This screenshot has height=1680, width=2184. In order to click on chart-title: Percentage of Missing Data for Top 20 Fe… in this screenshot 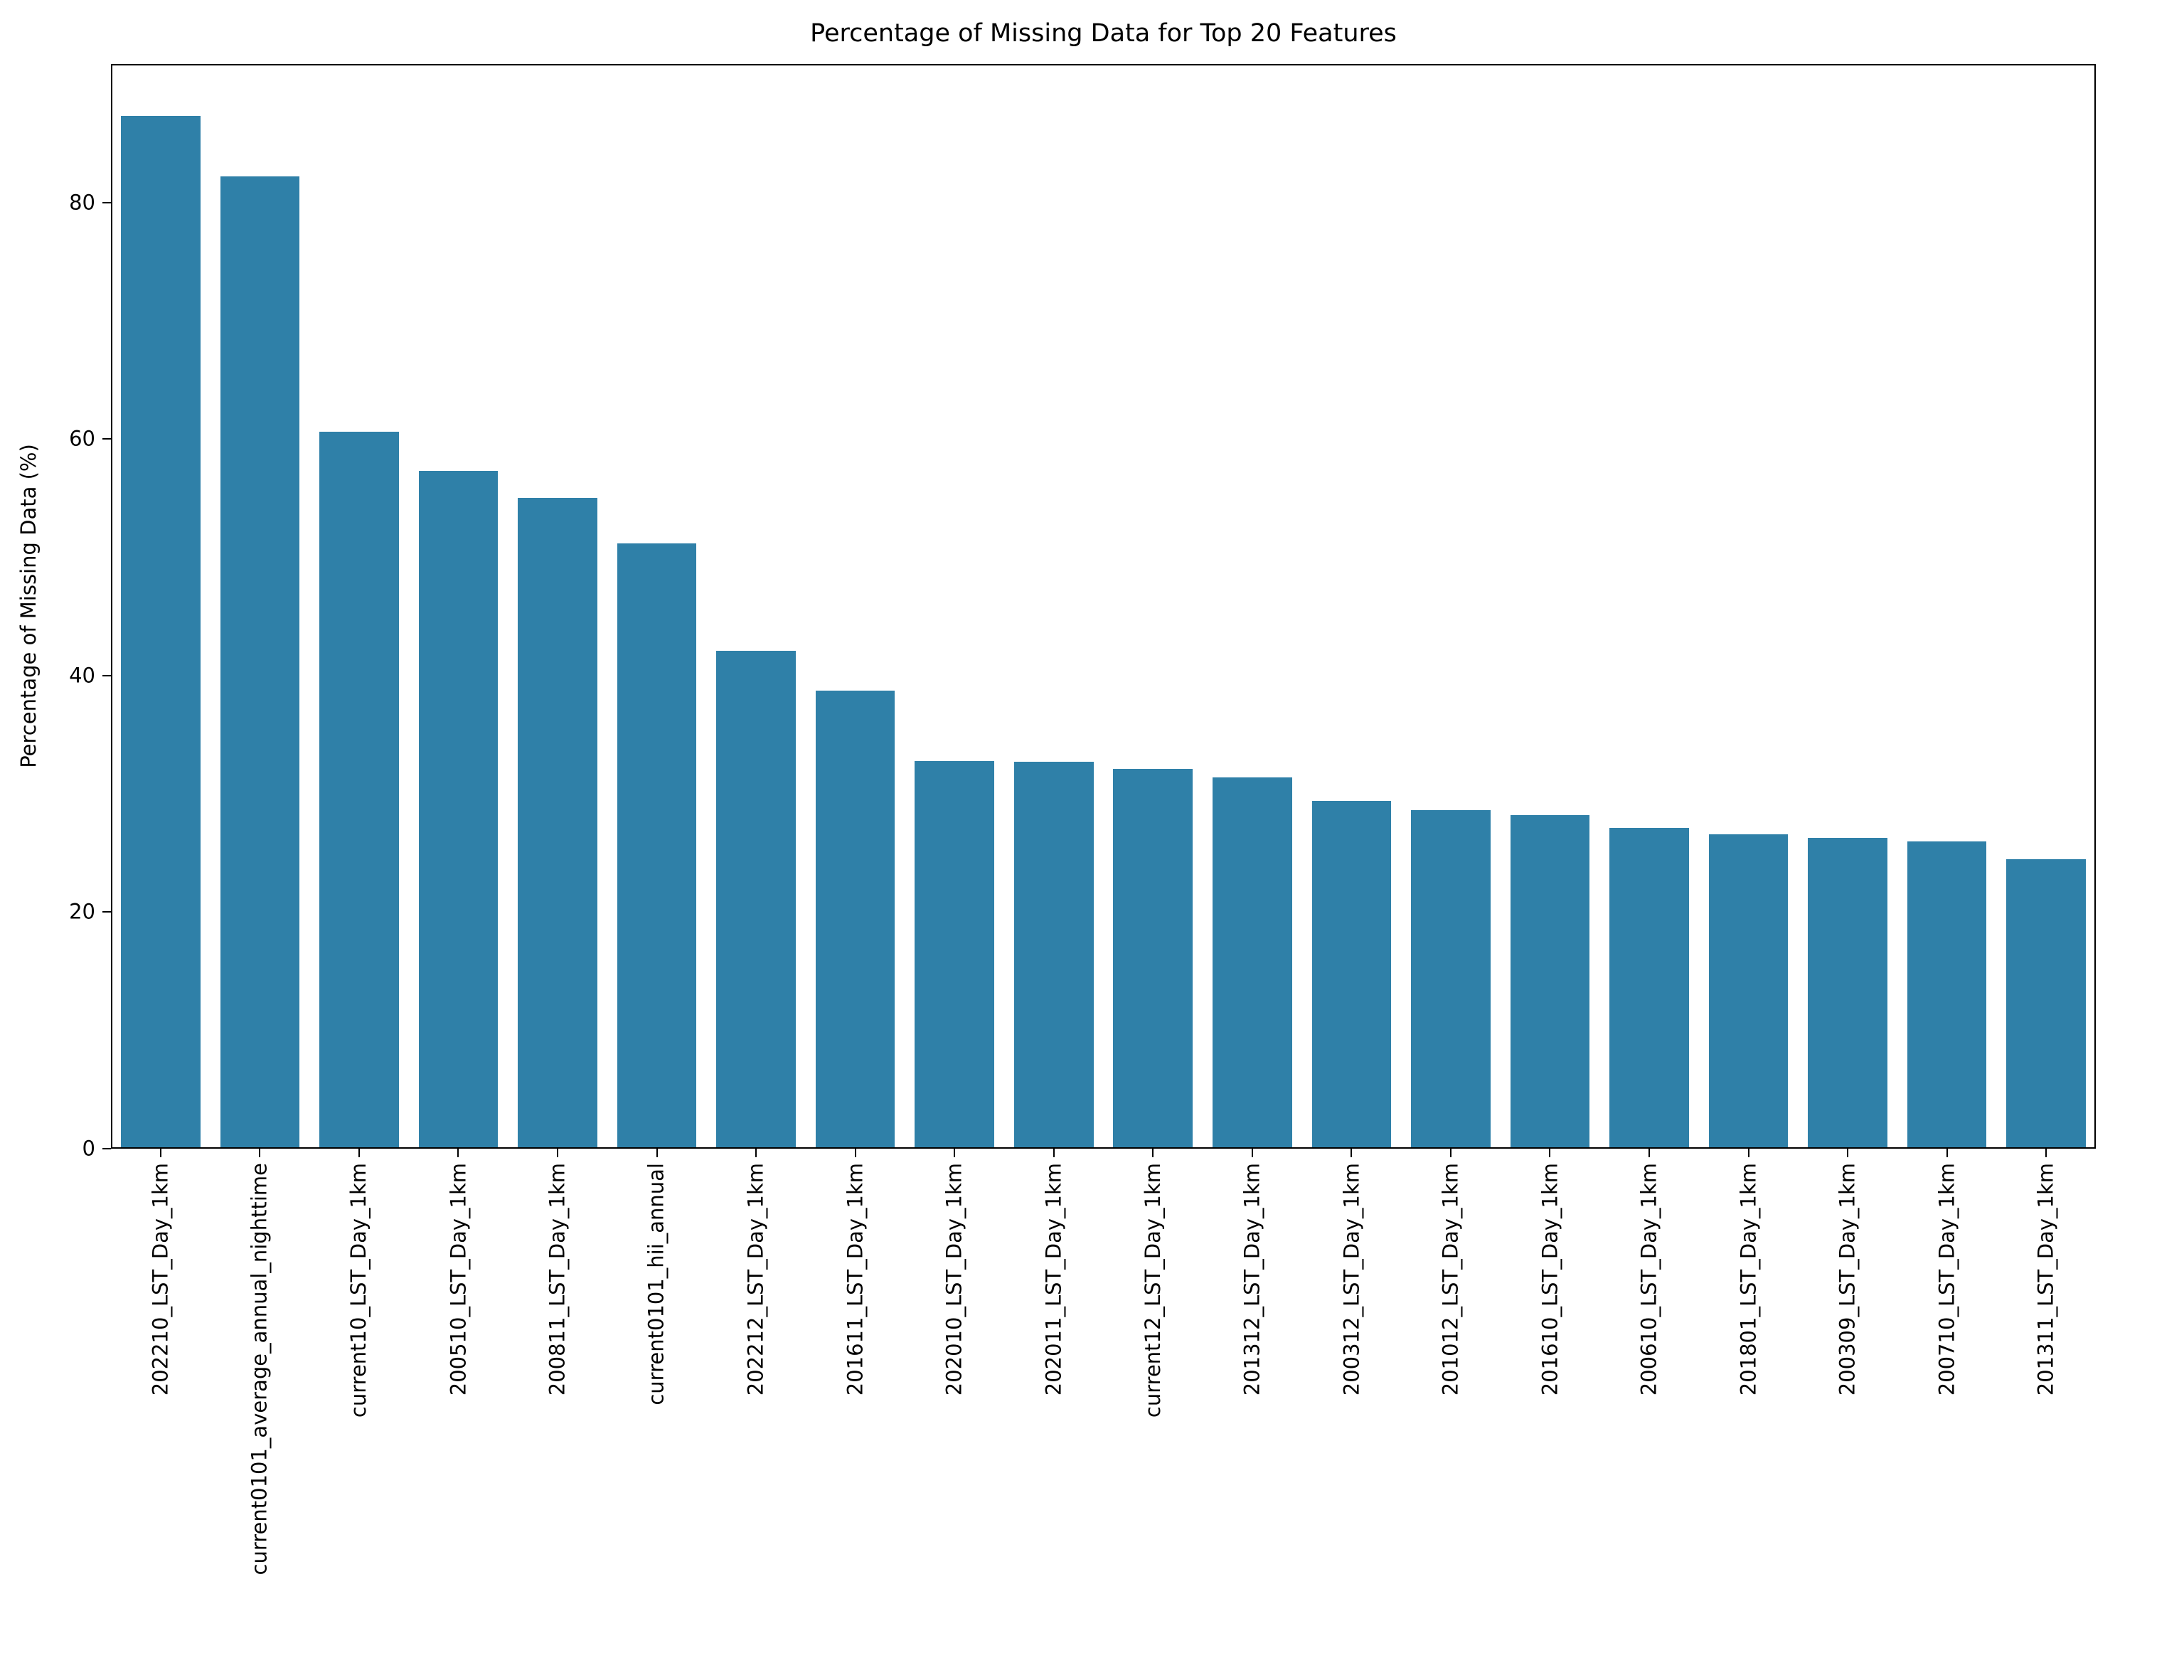, I will do `click(1103, 33)`.